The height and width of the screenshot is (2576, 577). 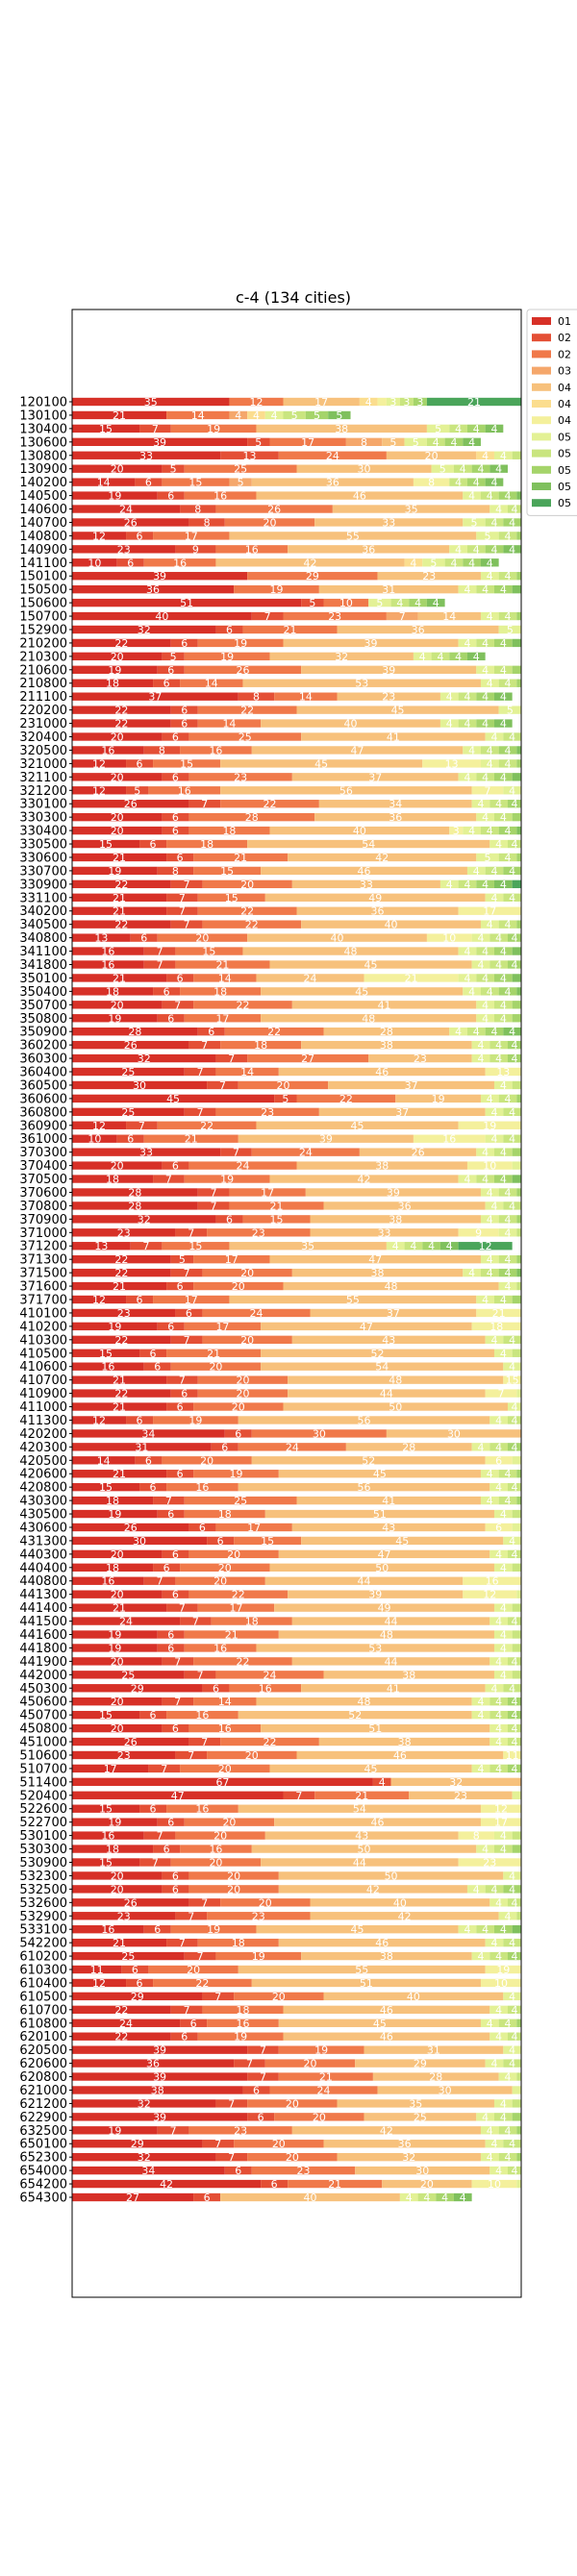 I want to click on bar-value-label: 56, so click(x=346, y=791).